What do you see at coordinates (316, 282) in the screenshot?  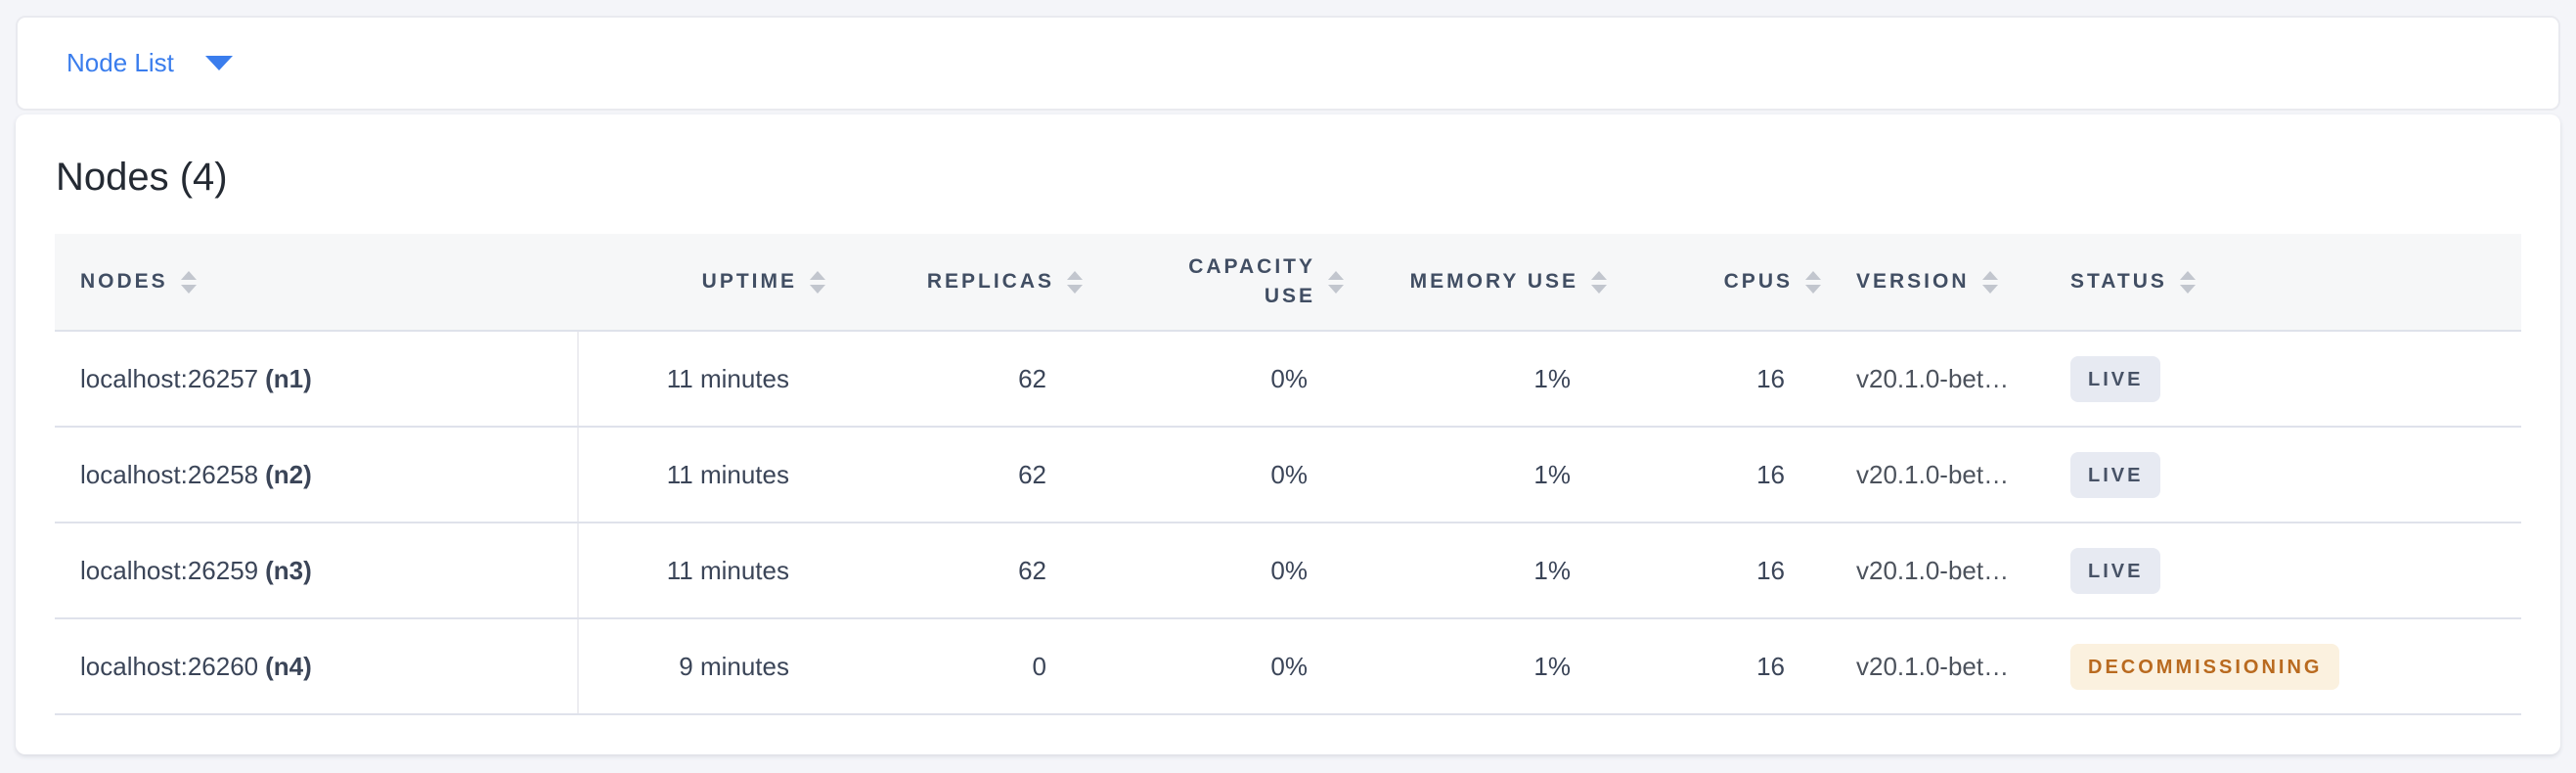 I see `column-header-nodes: Nodes` at bounding box center [316, 282].